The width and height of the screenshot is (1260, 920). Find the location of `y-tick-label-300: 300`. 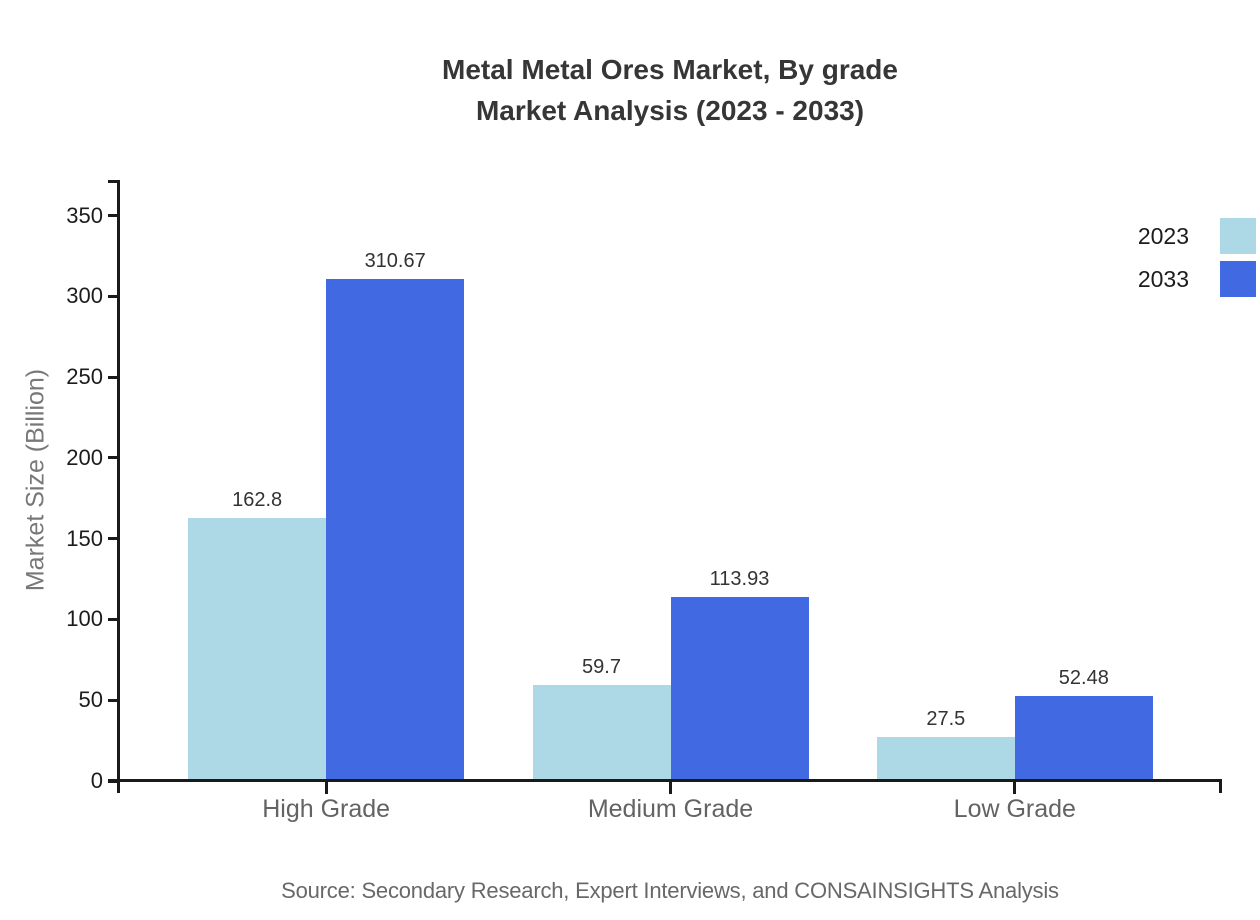

y-tick-label-300: 300 is located at coordinates (84, 296).